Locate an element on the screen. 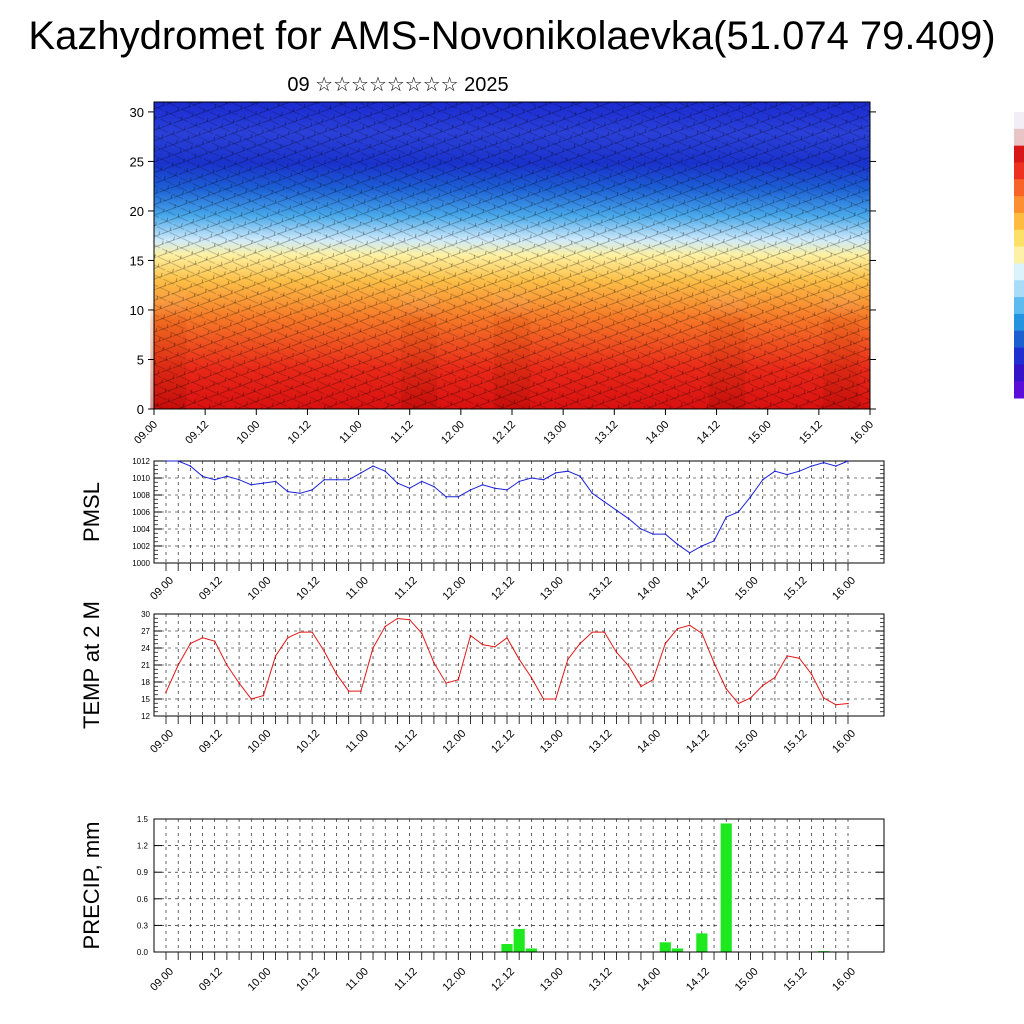  precip-x-tick-label: 11.00 is located at coordinates (357, 979).